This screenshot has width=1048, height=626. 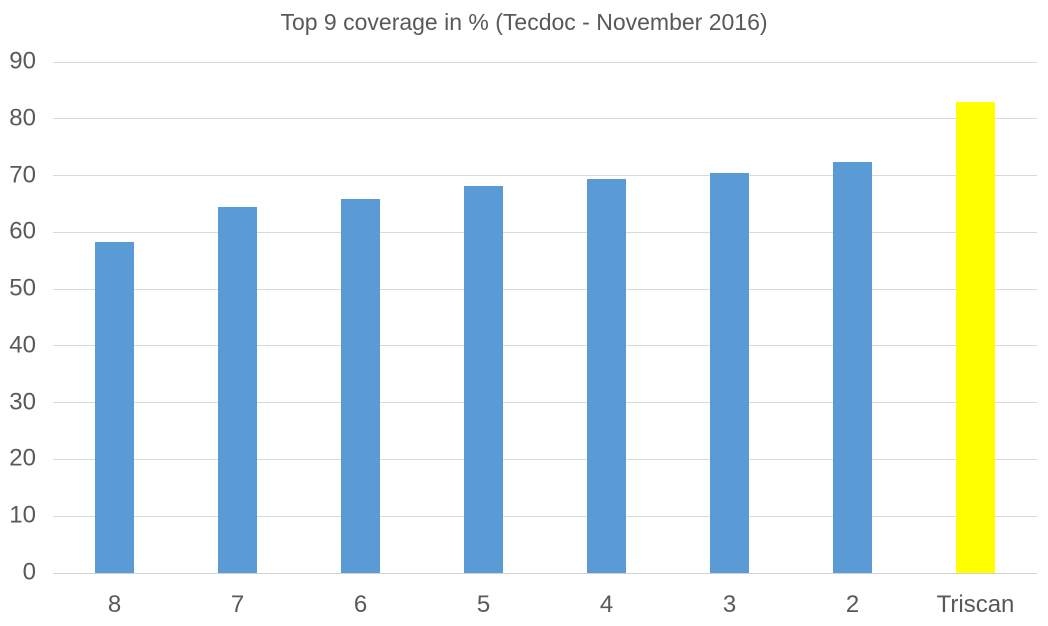 I want to click on y-axis-tick-label: 0, so click(x=29, y=572).